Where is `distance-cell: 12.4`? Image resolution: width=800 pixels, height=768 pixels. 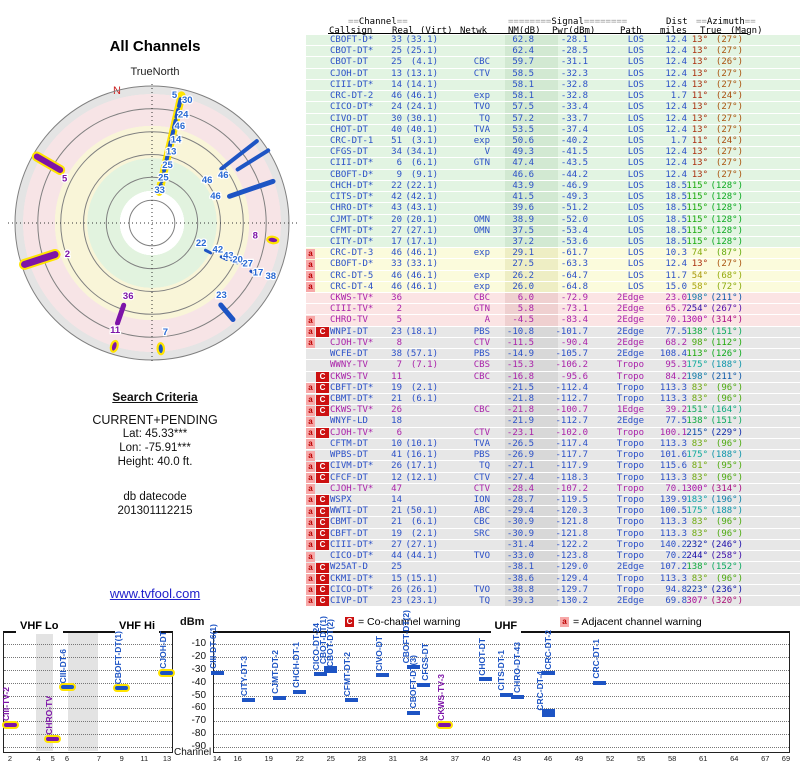 distance-cell: 12.4 is located at coordinates (676, 174).